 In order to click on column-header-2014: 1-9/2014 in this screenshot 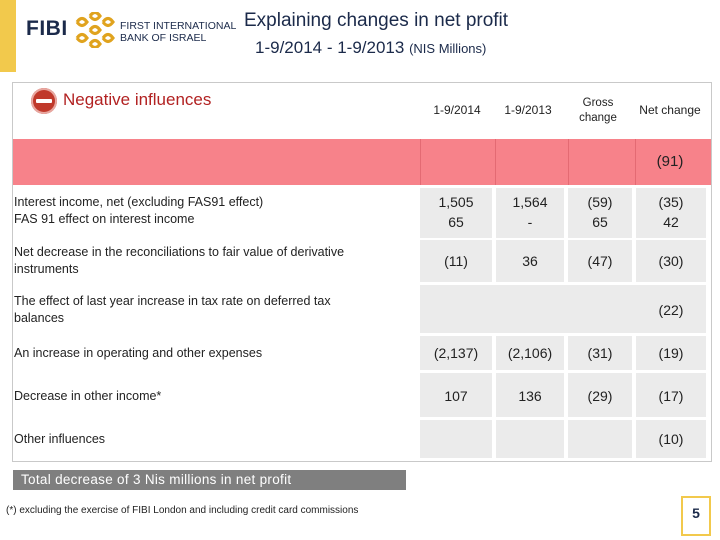, I will do `click(457, 110)`.